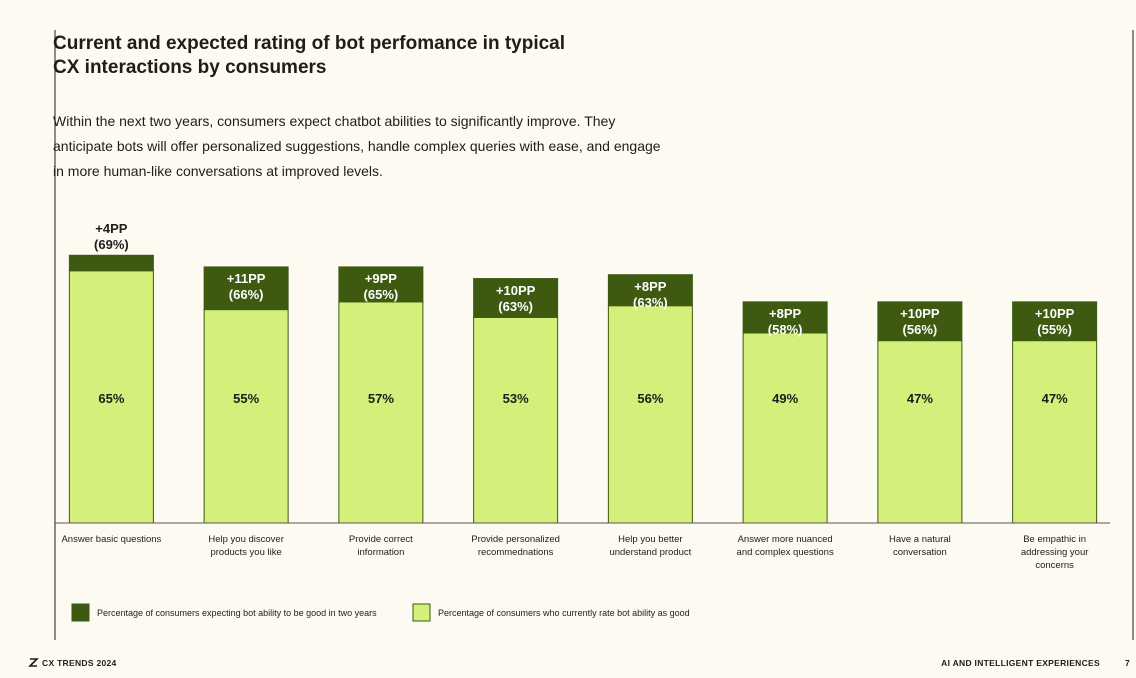  What do you see at coordinates (515, 546) in the screenshot?
I see `x-tick-label: Provide personalized recommednations` at bounding box center [515, 546].